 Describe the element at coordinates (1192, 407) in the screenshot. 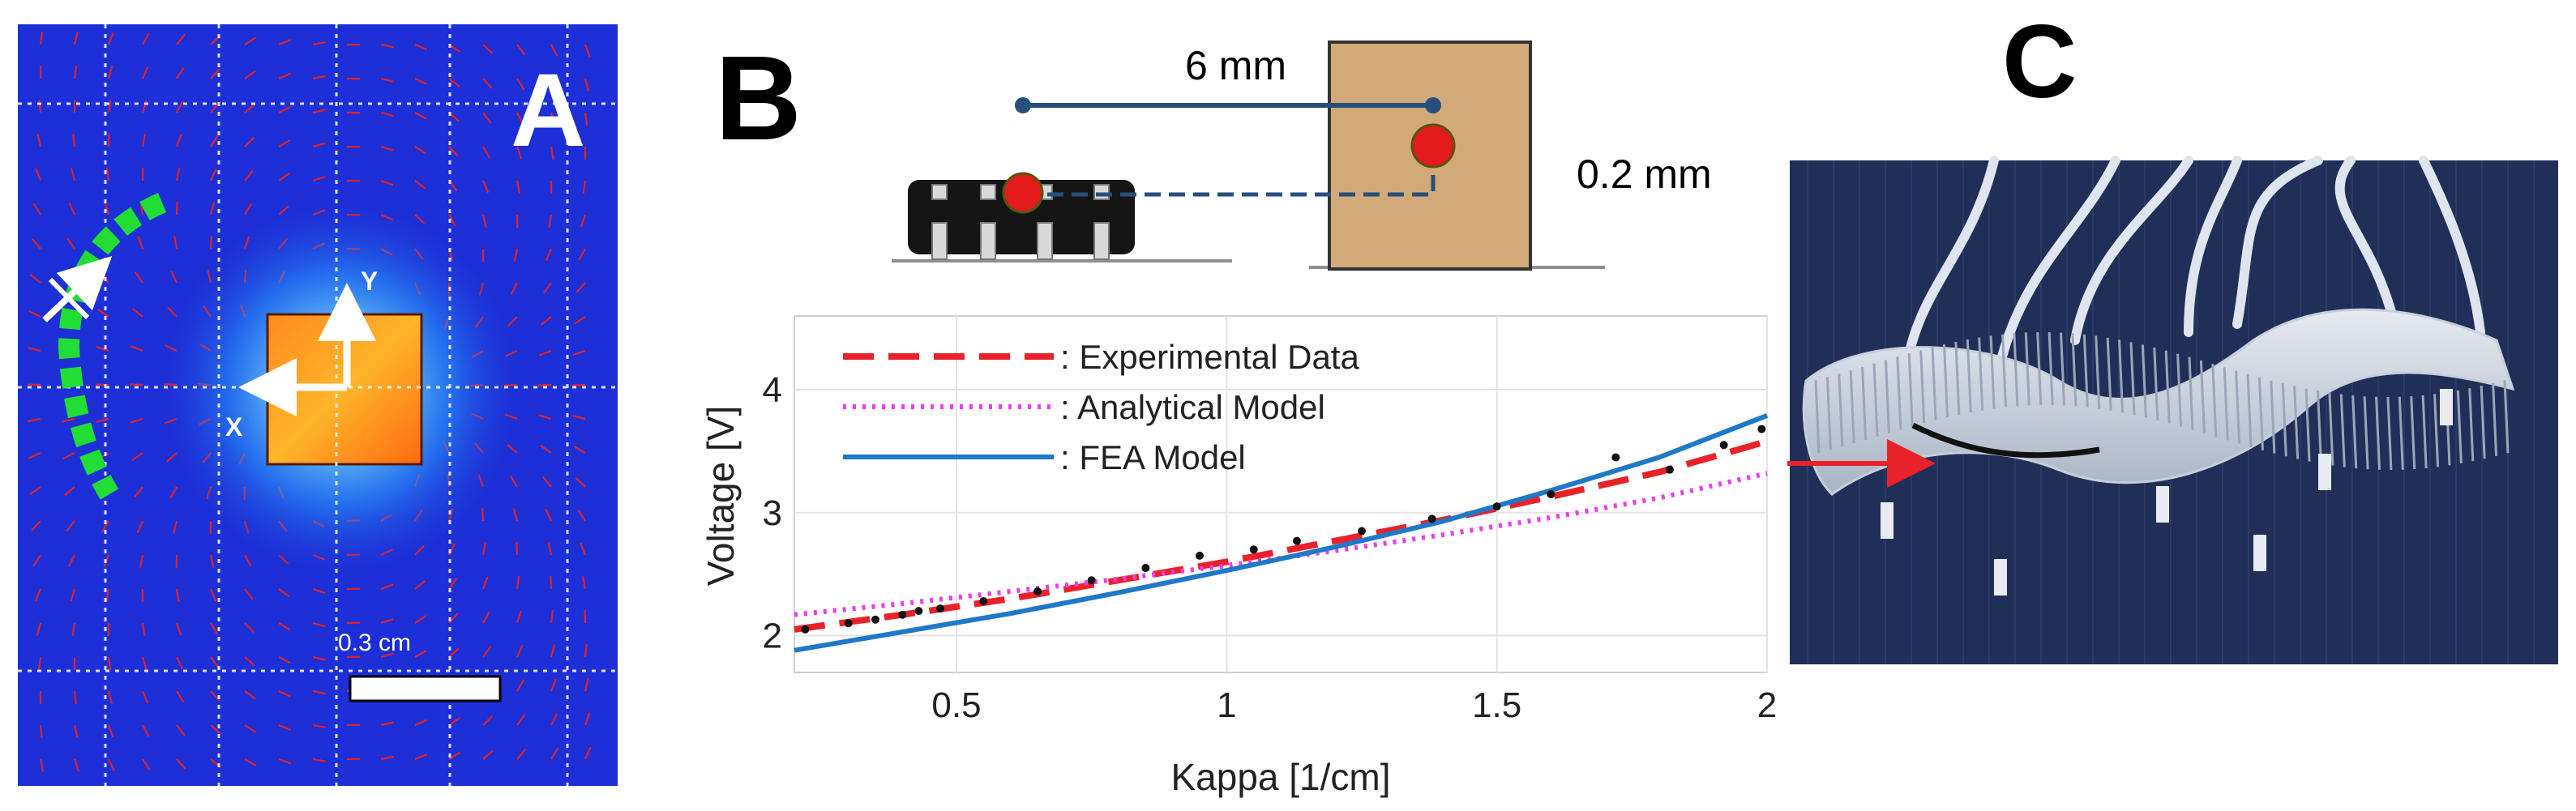

I see `legend-label: : Analytical Model` at that location.